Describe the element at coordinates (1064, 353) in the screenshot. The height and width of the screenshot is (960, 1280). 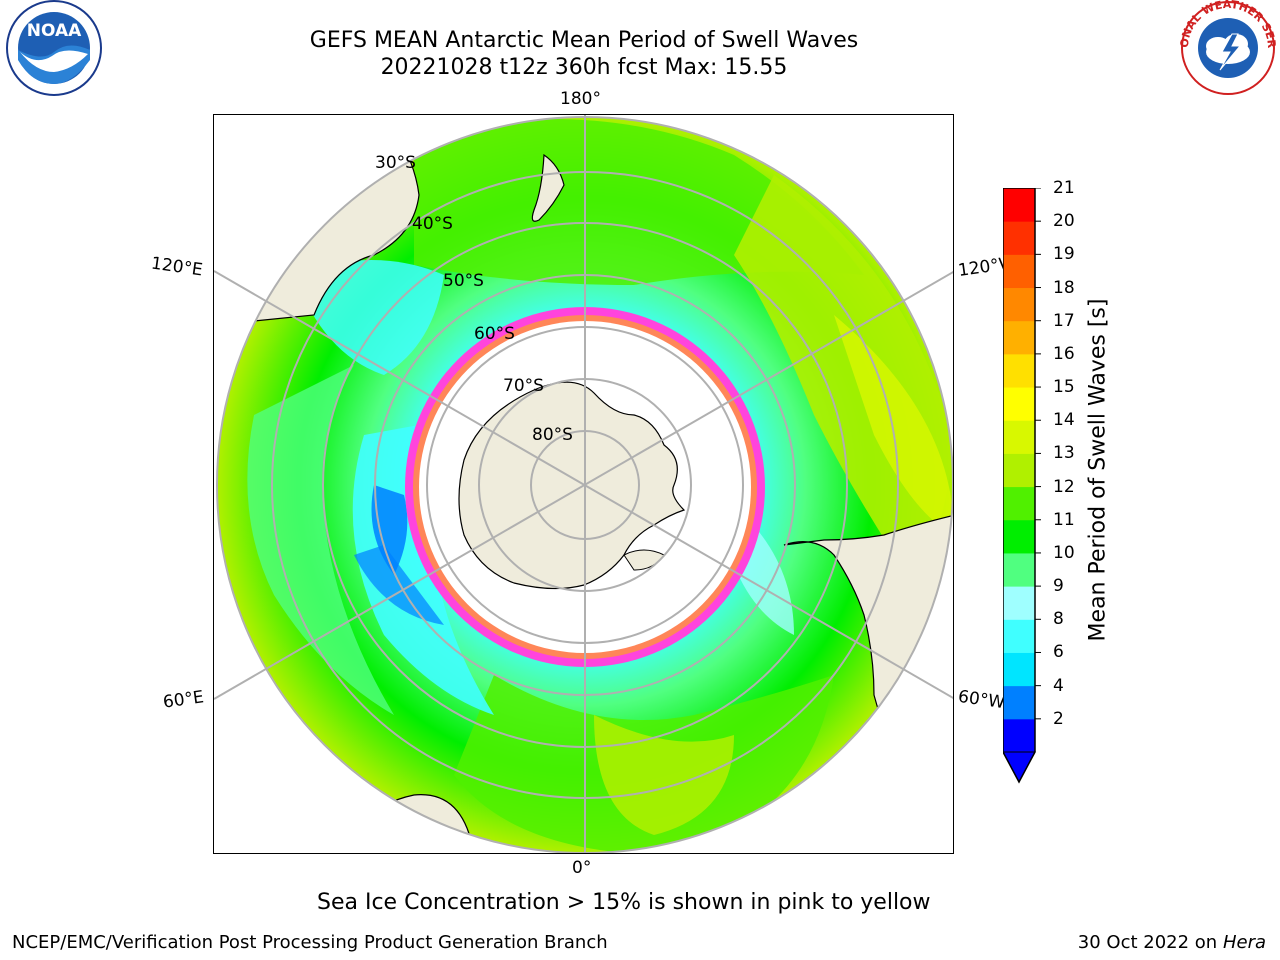
I see `colorbar-tick-label: 16` at that location.